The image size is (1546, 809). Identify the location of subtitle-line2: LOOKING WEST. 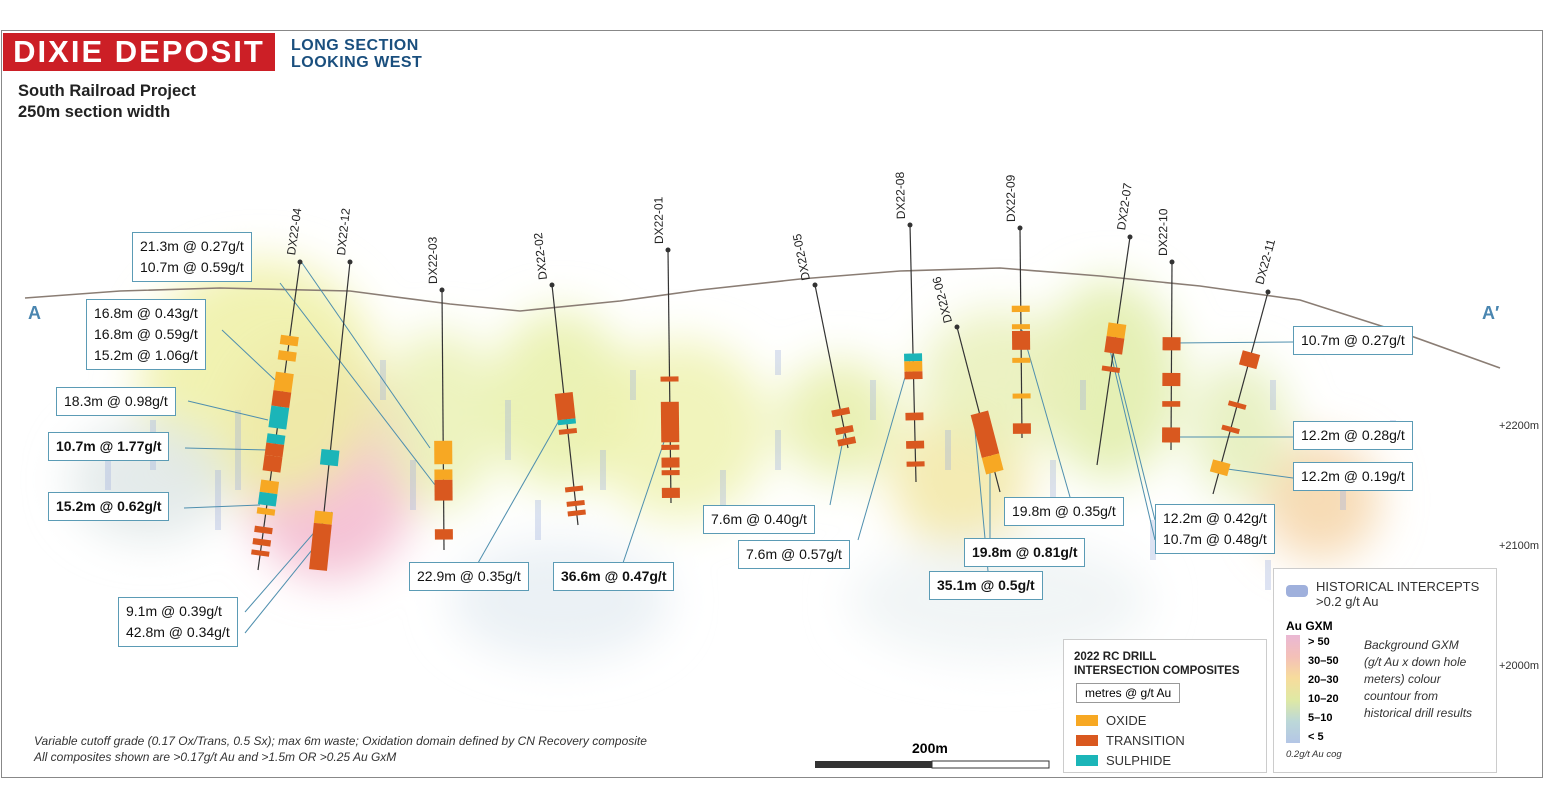
(357, 62).